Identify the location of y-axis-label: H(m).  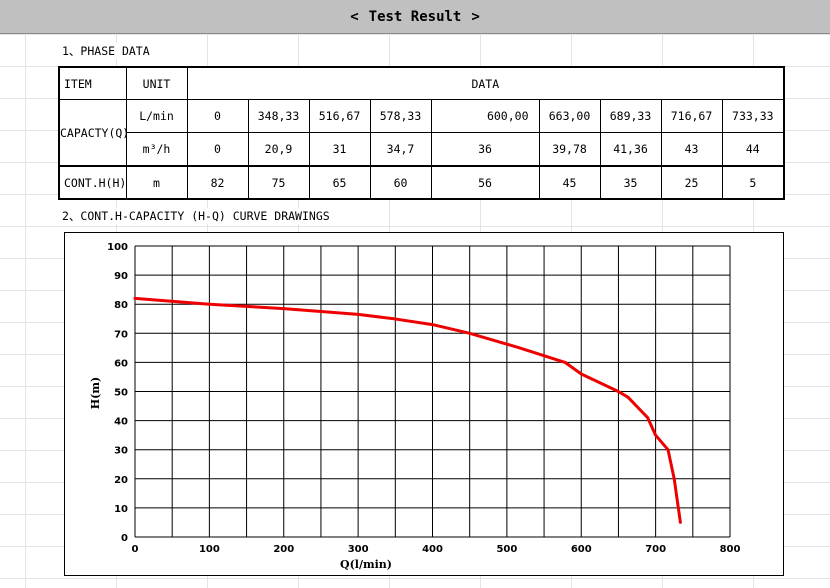
(95, 393).